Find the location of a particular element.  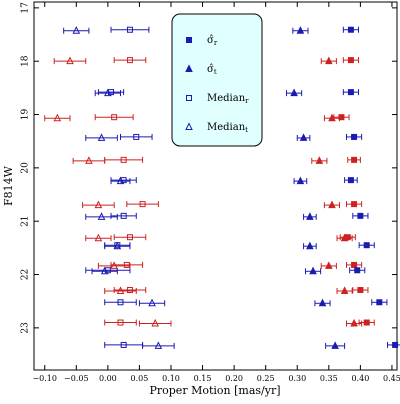

x-tick-label: 0.45 is located at coordinates (391, 378).